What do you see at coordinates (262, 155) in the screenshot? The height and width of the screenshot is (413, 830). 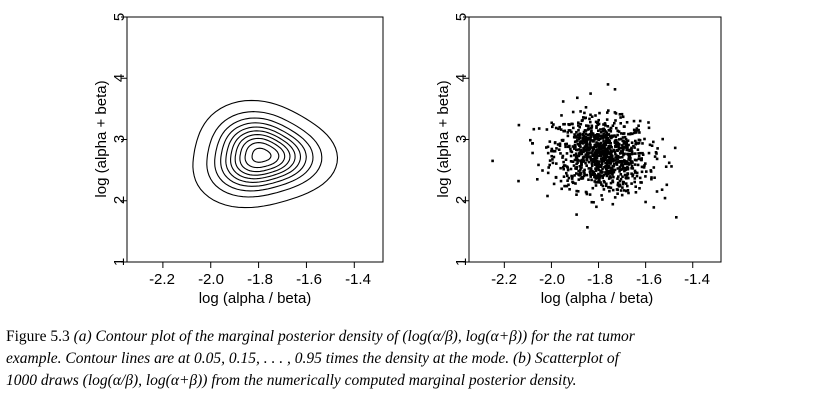 I see `contour-line-0.65` at bounding box center [262, 155].